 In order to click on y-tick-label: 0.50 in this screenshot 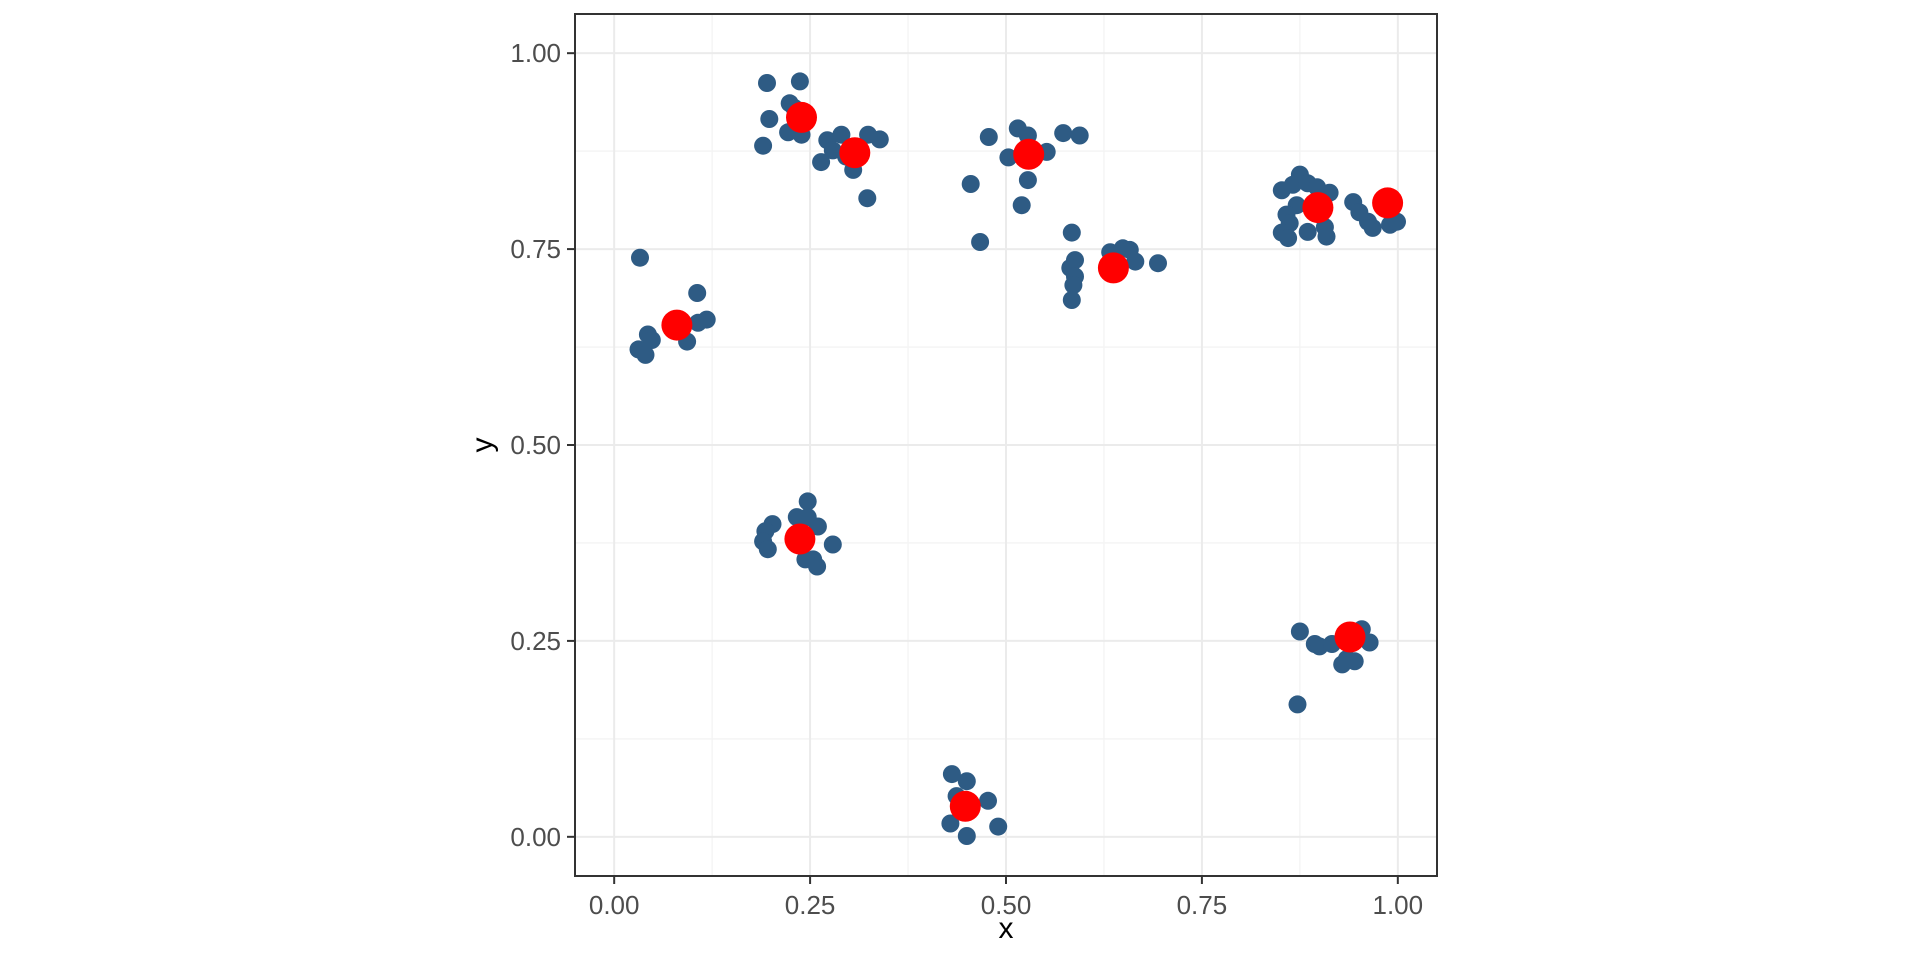, I will do `click(535, 445)`.